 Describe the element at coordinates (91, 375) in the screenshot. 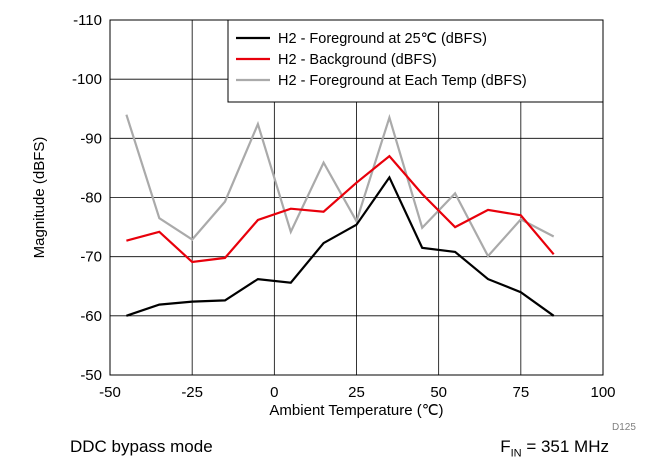

I see `y-tick-label: -50` at that location.